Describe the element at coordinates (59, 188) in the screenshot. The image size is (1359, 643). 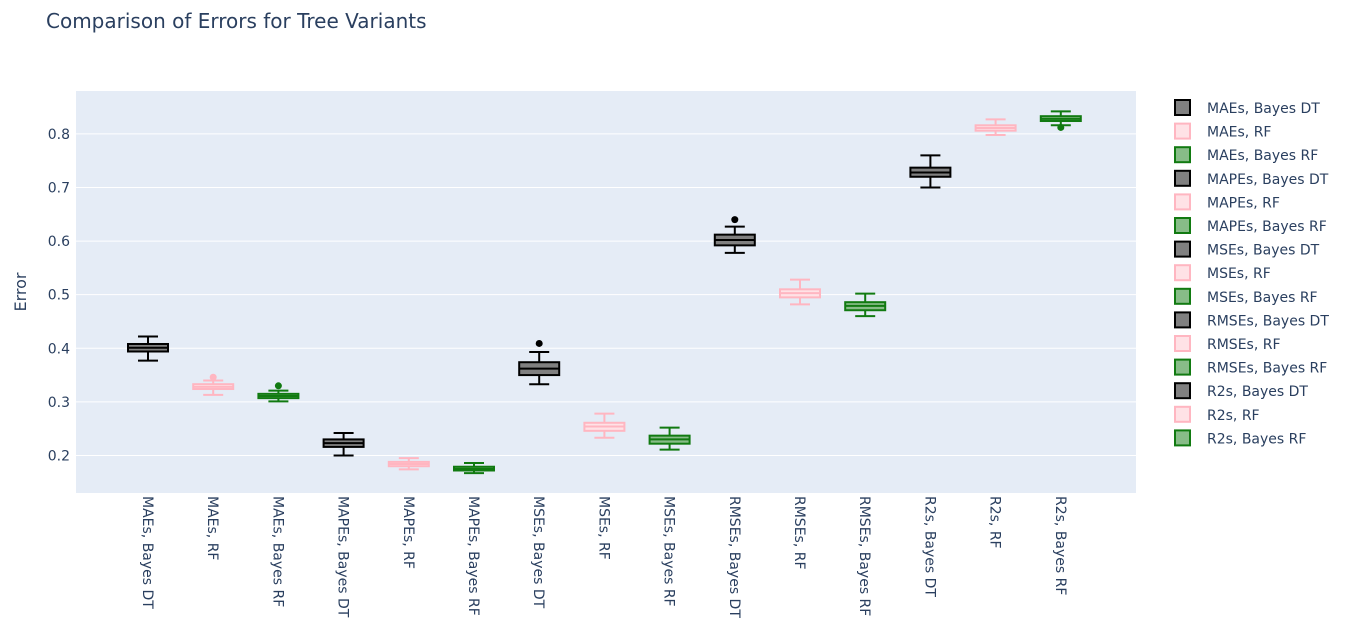
I see `y-tick-label: 0.7` at that location.